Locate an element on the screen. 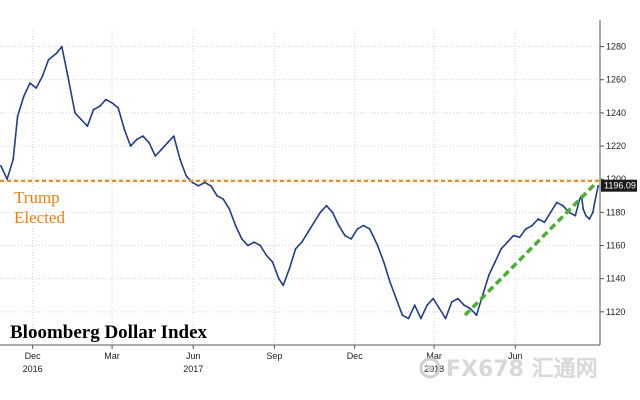  annotation-line-2: Elected is located at coordinates (39, 217).